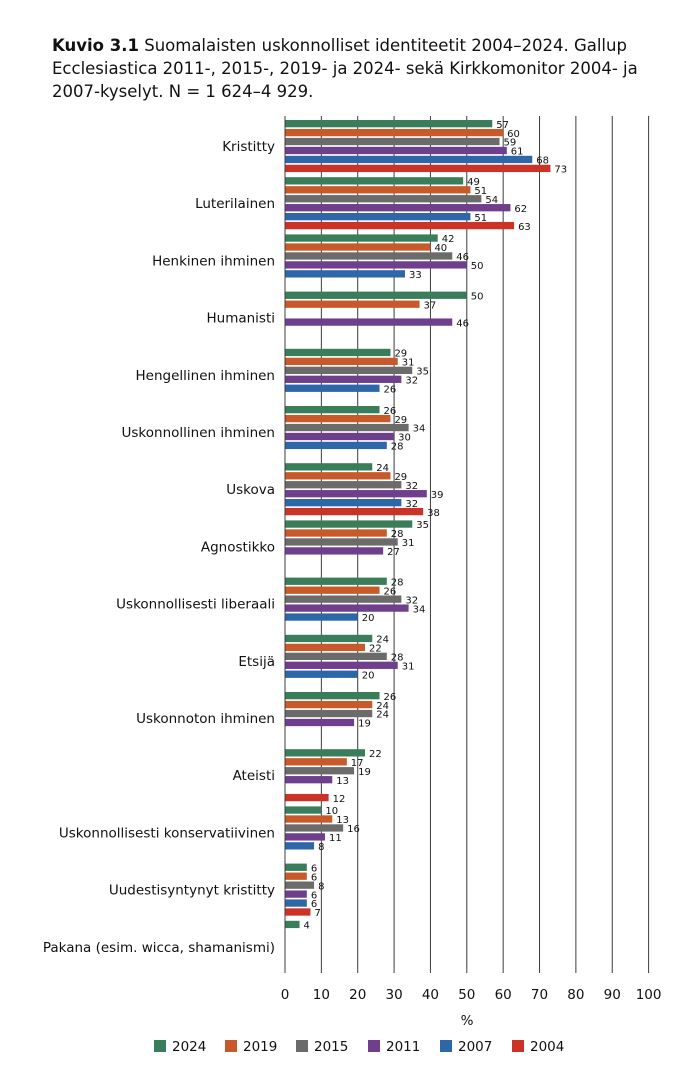 The height and width of the screenshot is (1086, 695). I want to click on legend-label: 2019, so click(260, 1047).